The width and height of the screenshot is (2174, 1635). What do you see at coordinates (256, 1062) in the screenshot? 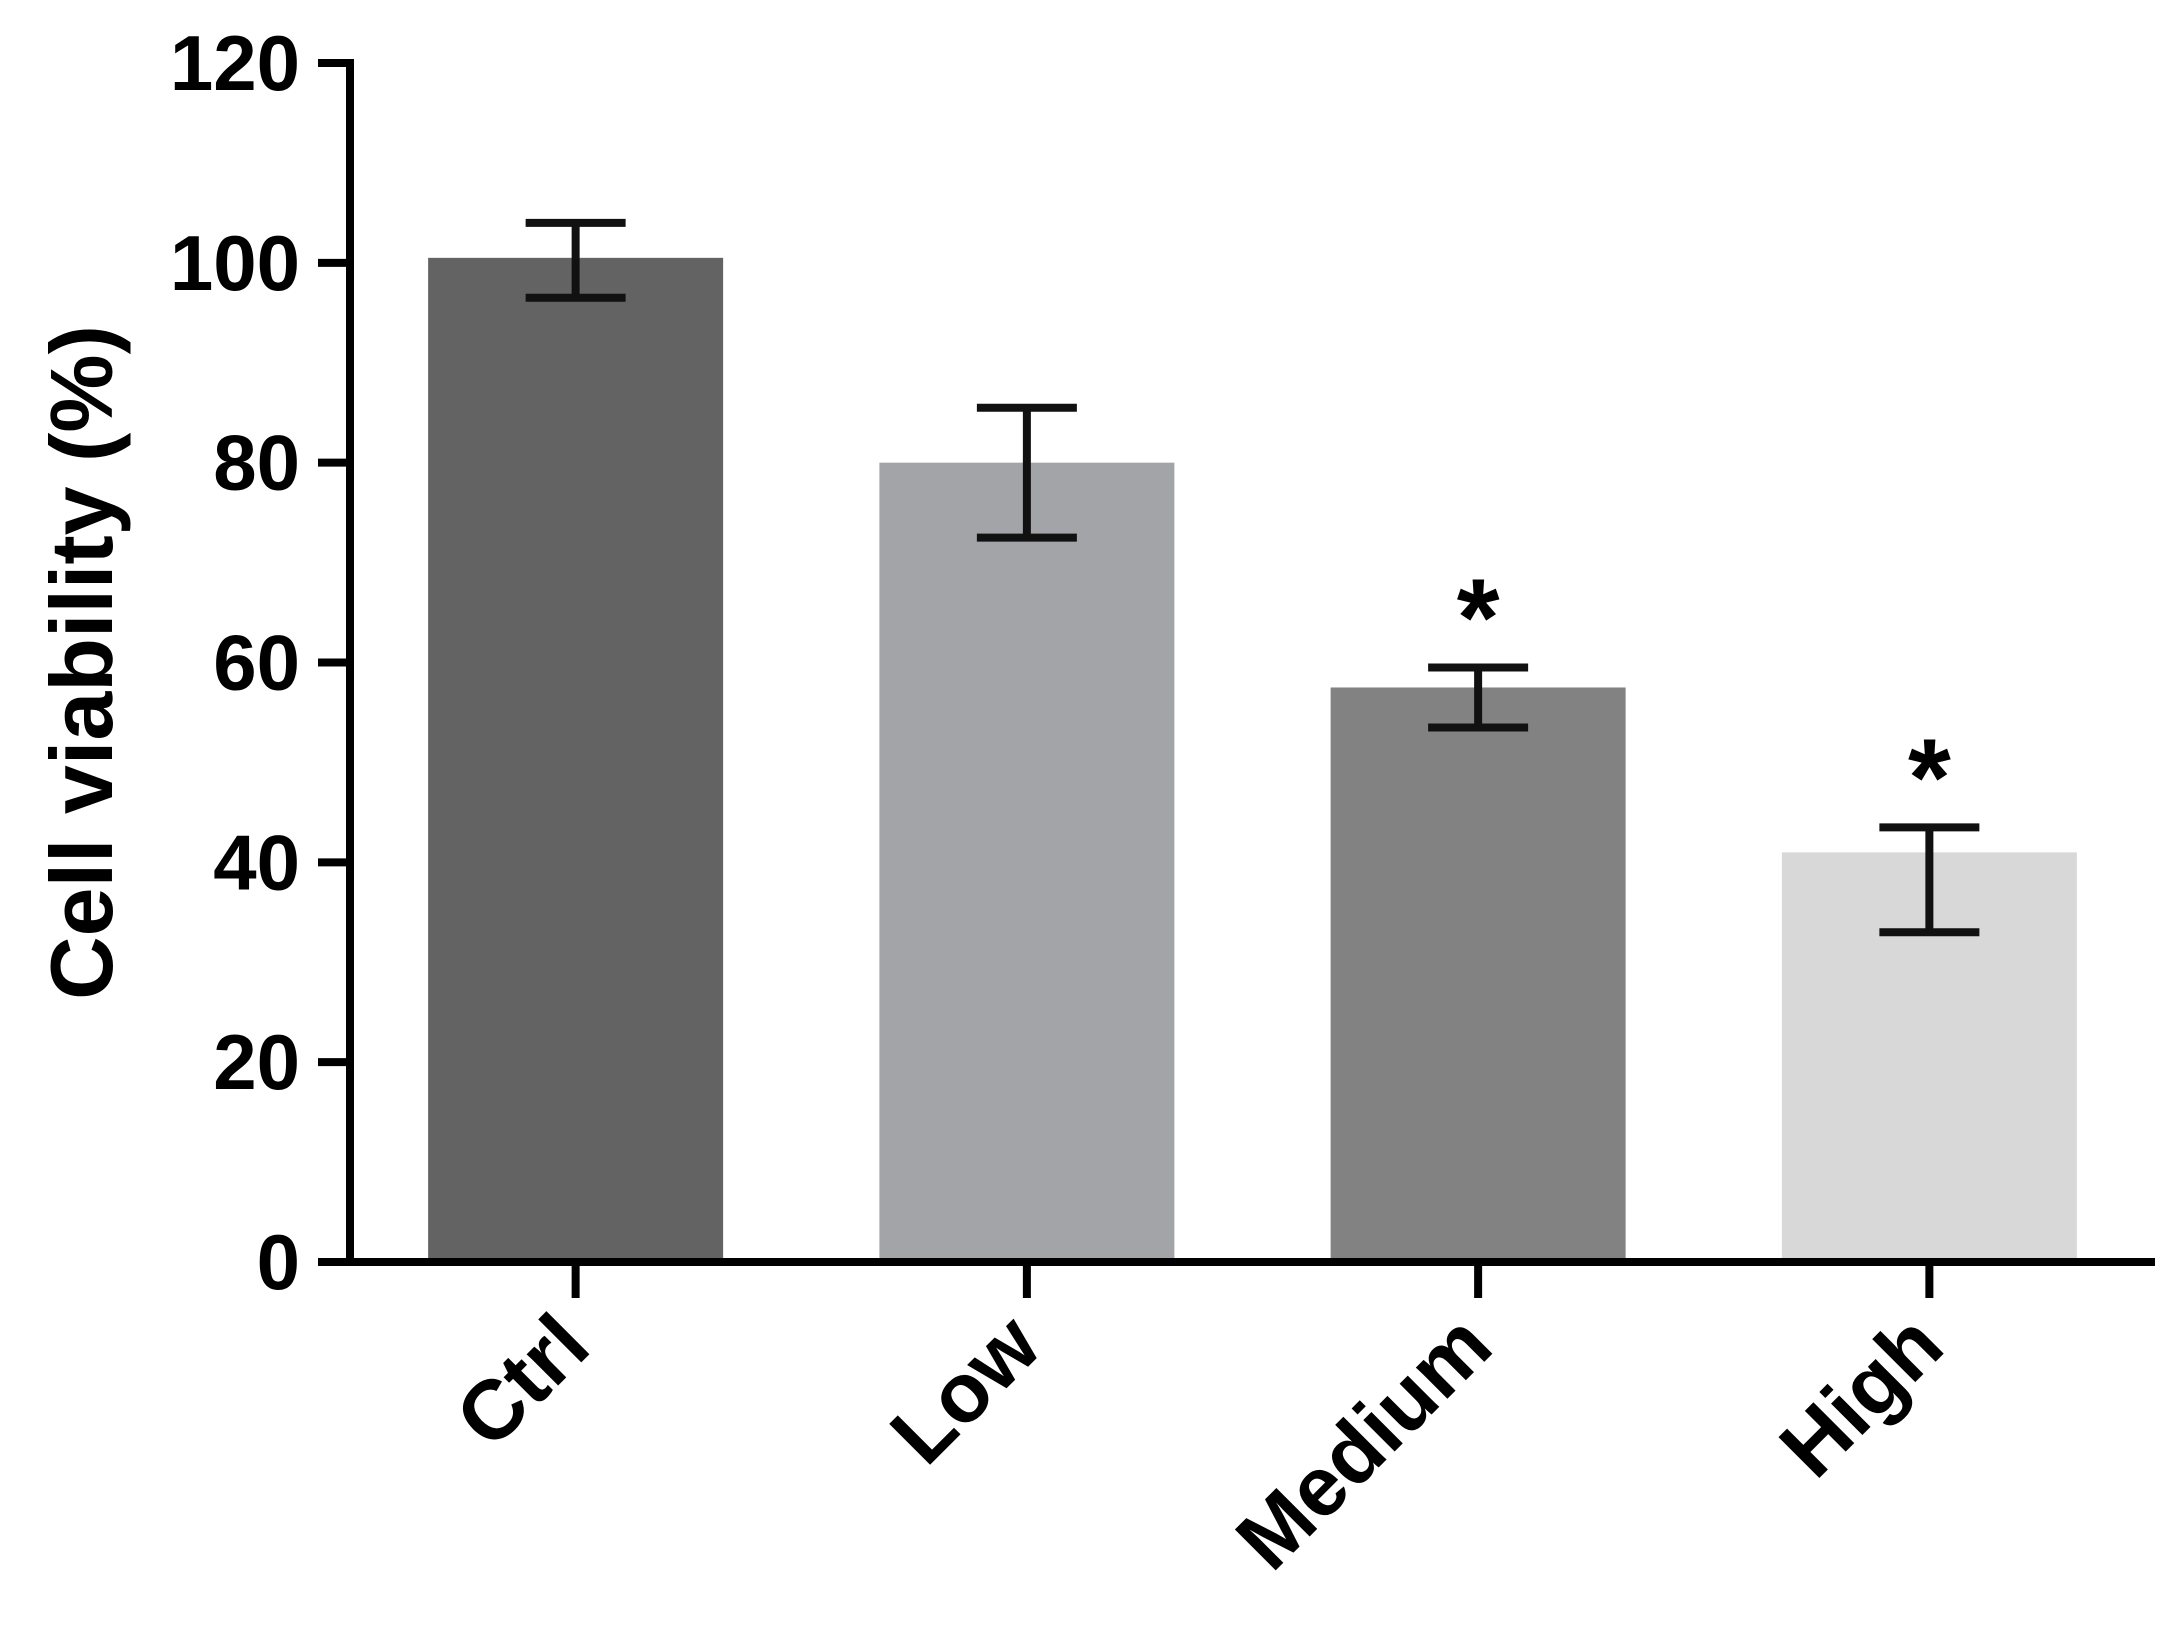
I see `y-tick-label: 20` at bounding box center [256, 1062].